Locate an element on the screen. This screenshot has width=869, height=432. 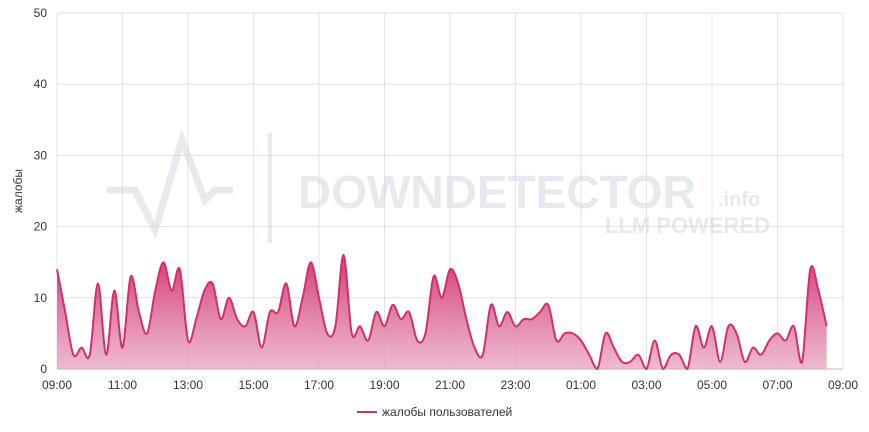
y-tick-label: 30 is located at coordinates (41, 155).